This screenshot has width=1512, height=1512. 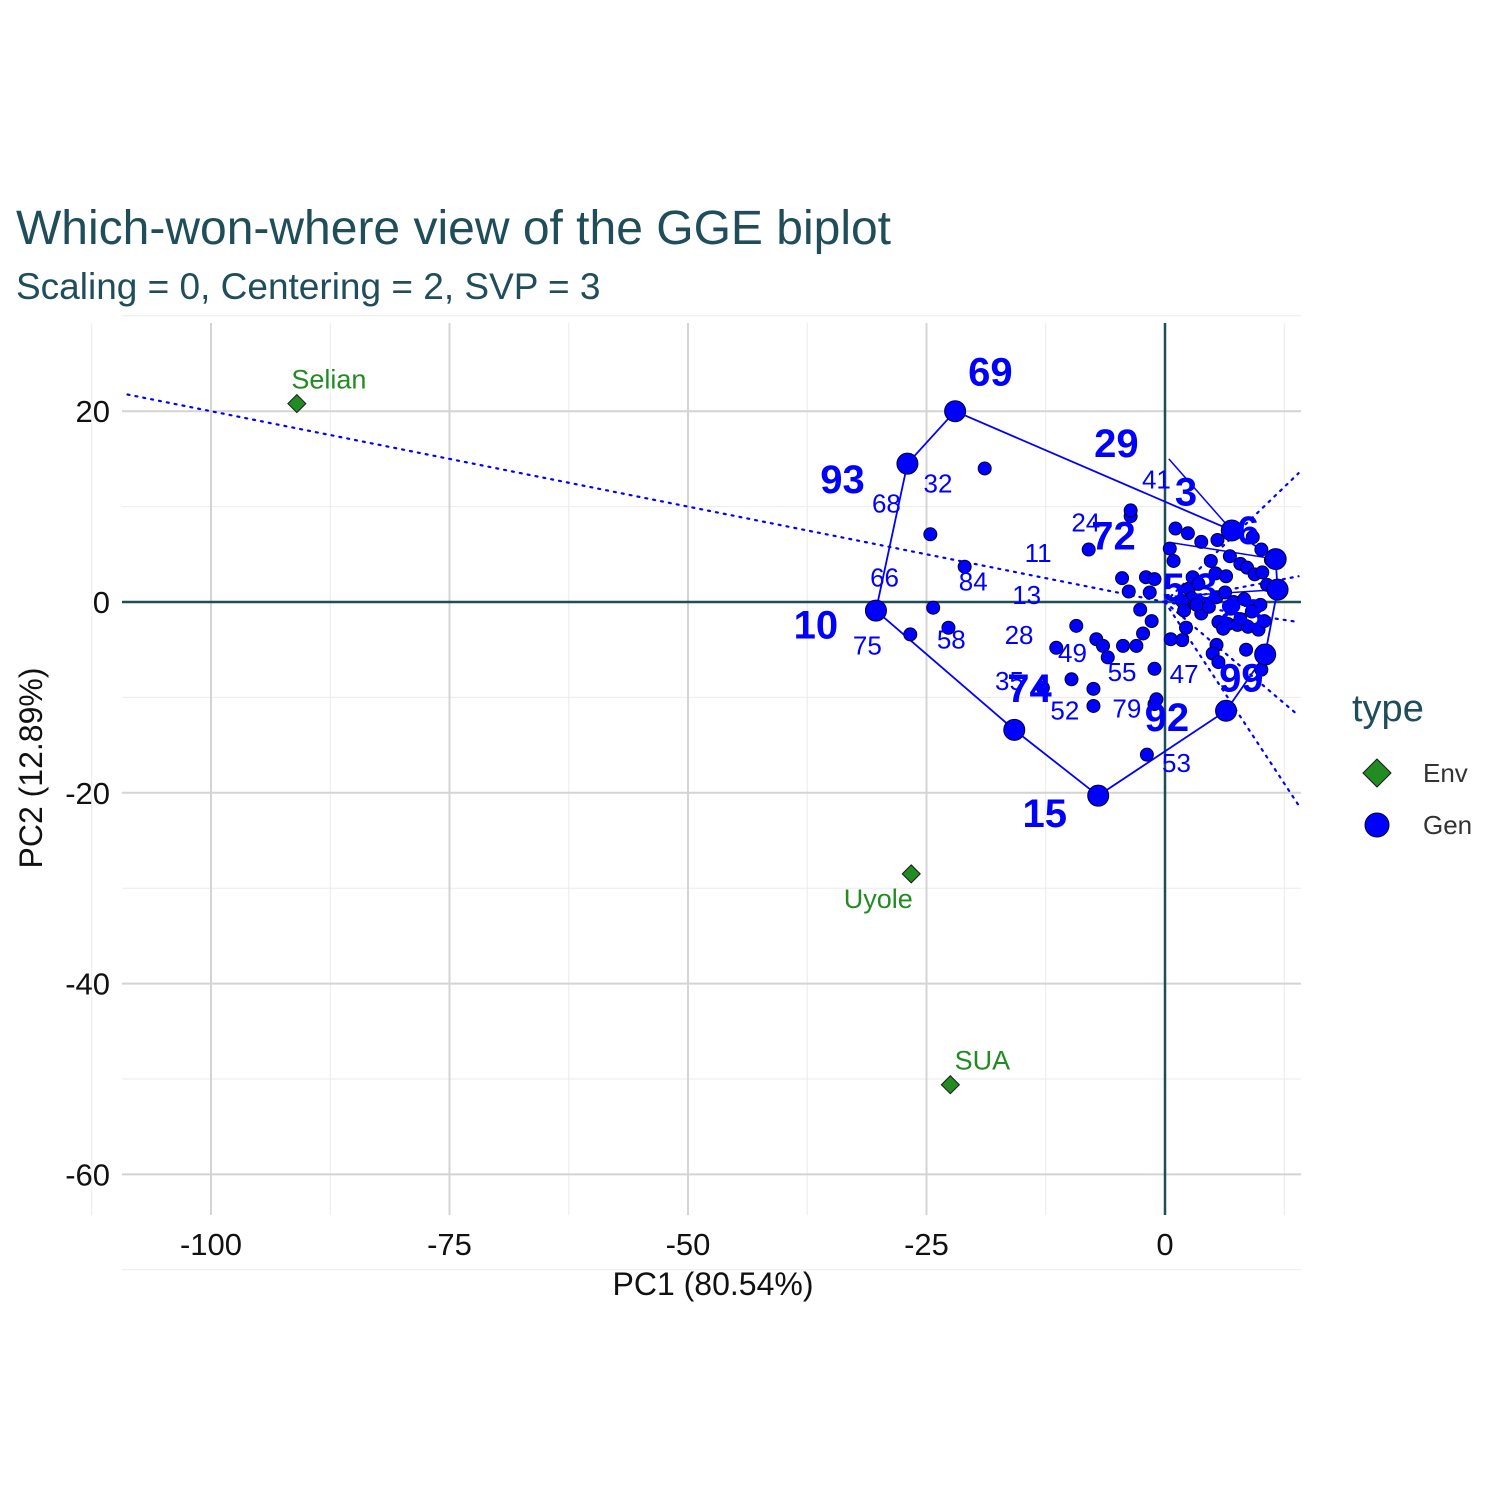 I want to click on genotype-label: 47, so click(x=1184, y=674).